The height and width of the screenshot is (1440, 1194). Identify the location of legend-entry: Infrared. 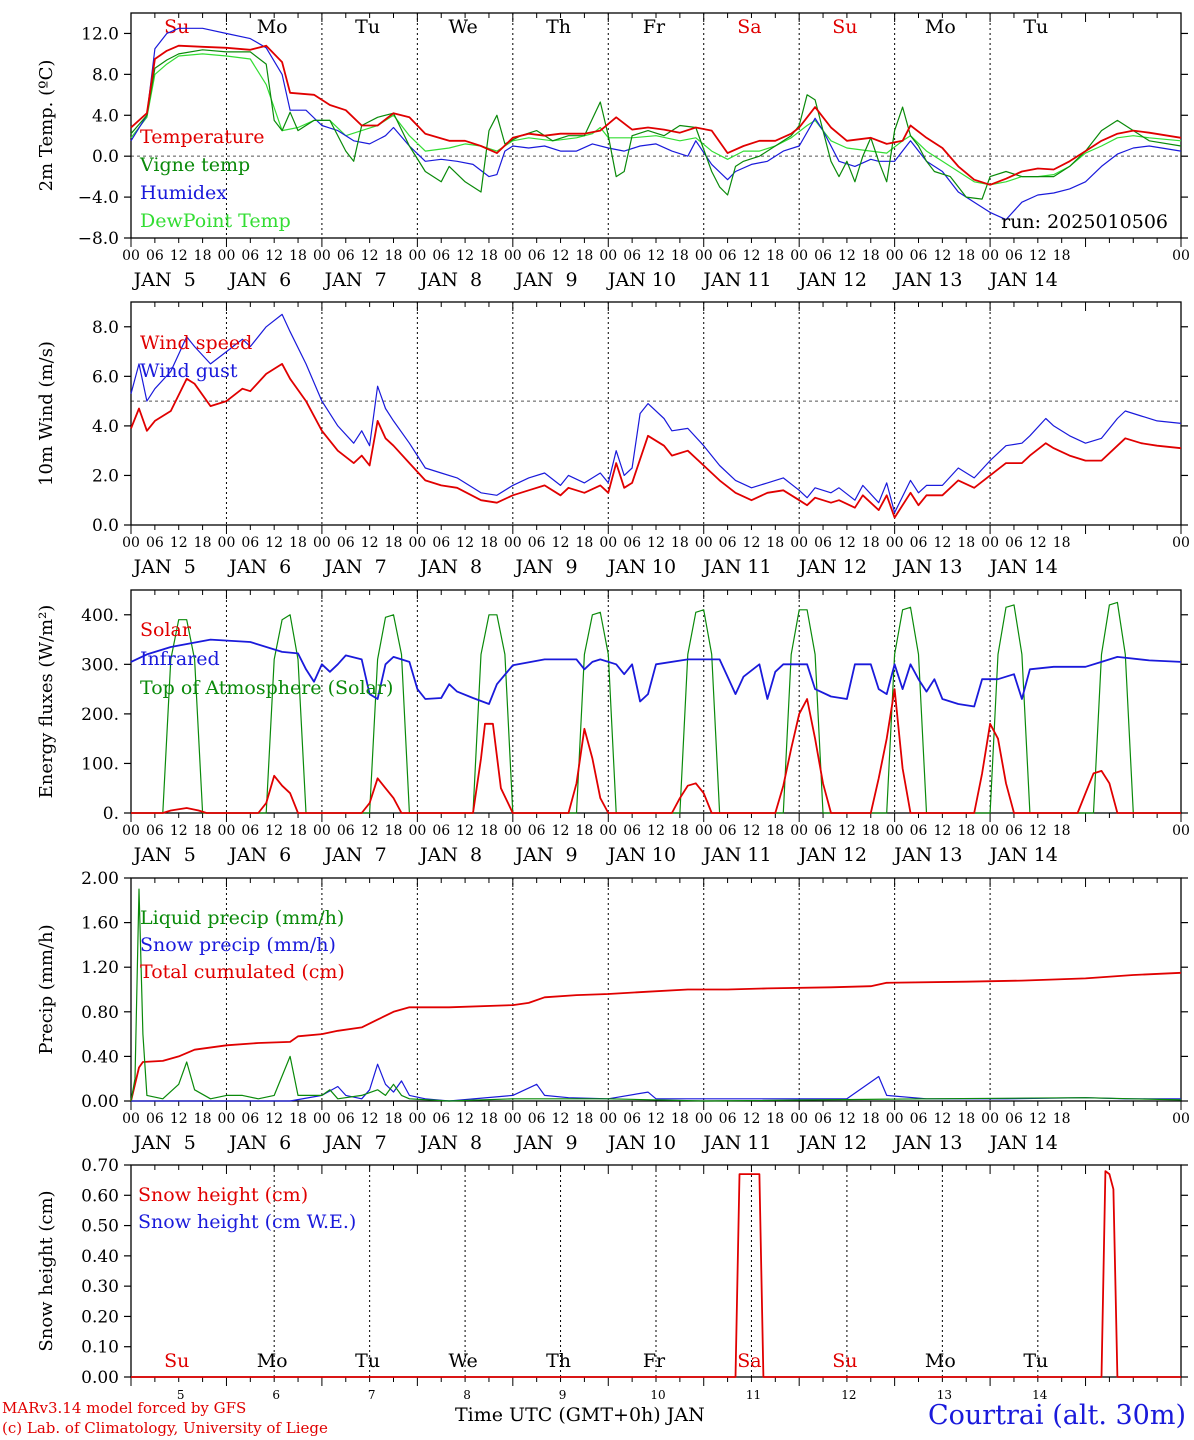
(180, 659).